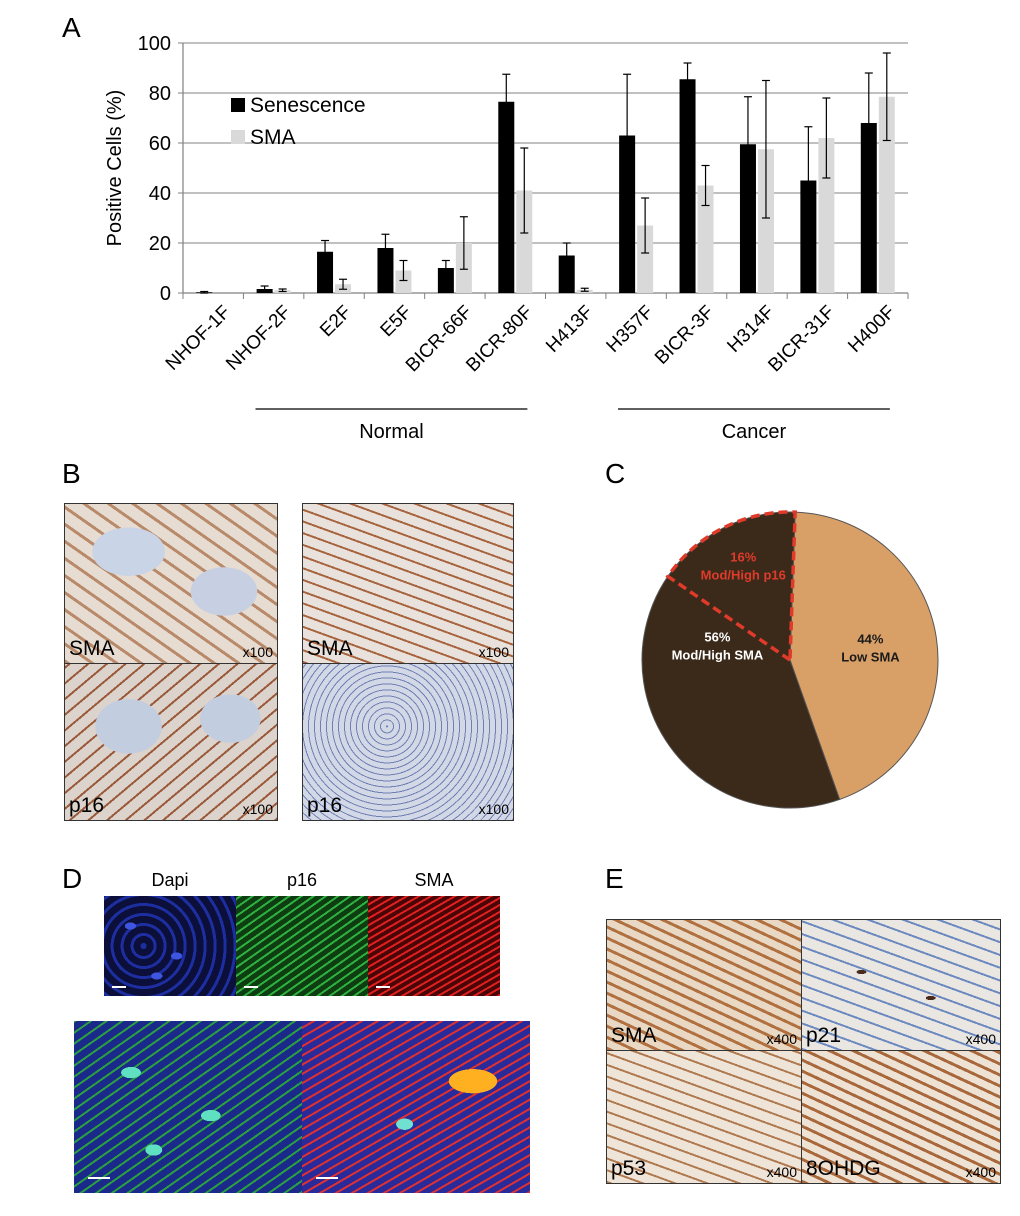  Describe the element at coordinates (870, 657) in the screenshot. I see `pie-label-low-sma: Low SMA` at that location.